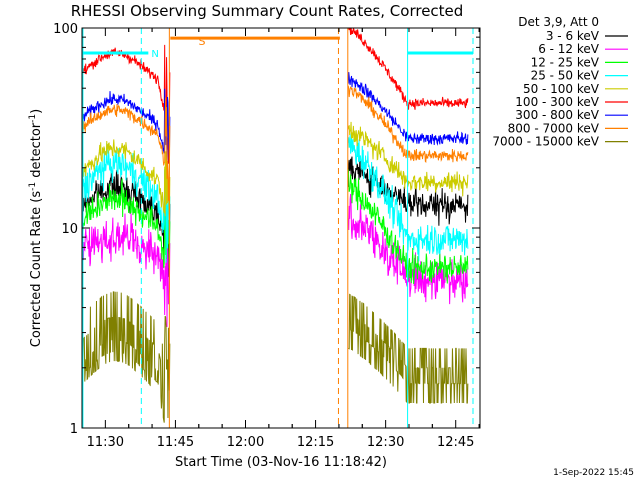 The height and width of the screenshot is (480, 640). I want to click on legend-label: 50 - 100 keV, so click(561, 89).